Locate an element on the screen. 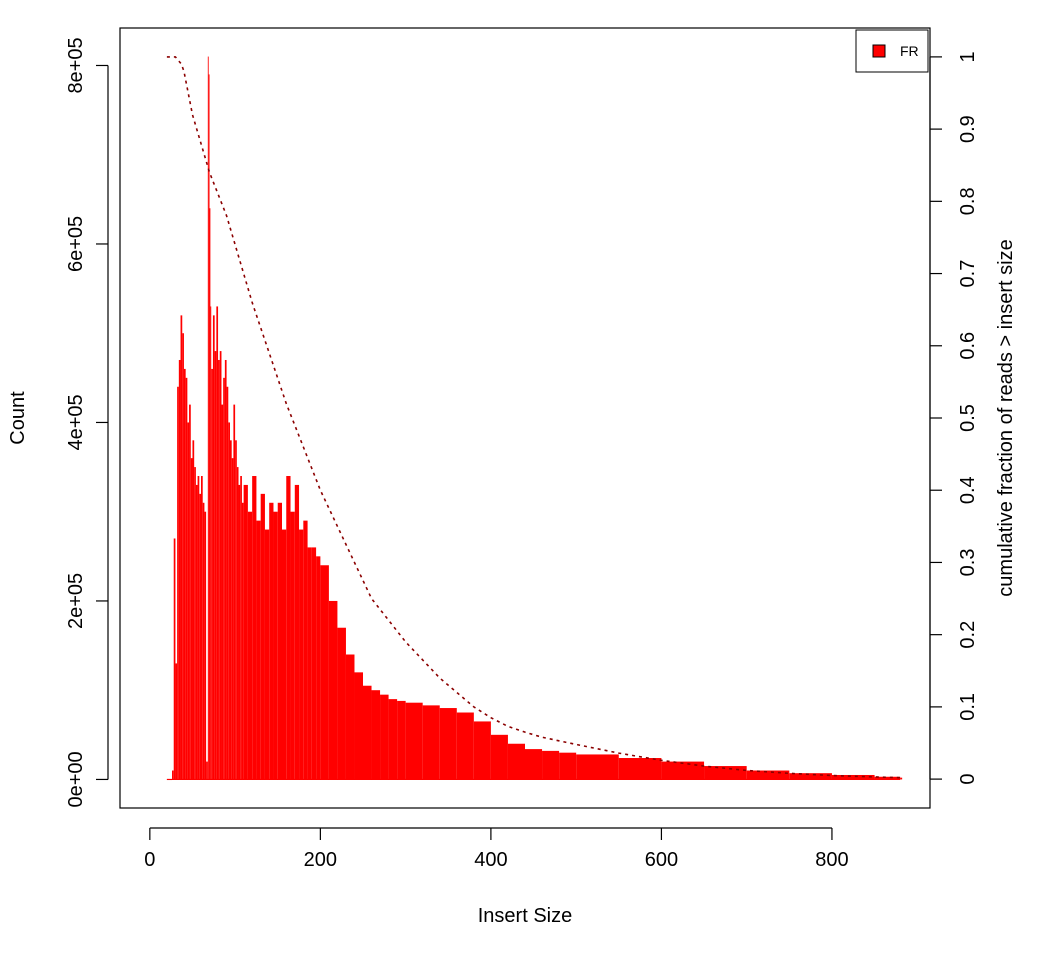 The image size is (1050, 960). y2-tick-label: 0.1 is located at coordinates (968, 707).